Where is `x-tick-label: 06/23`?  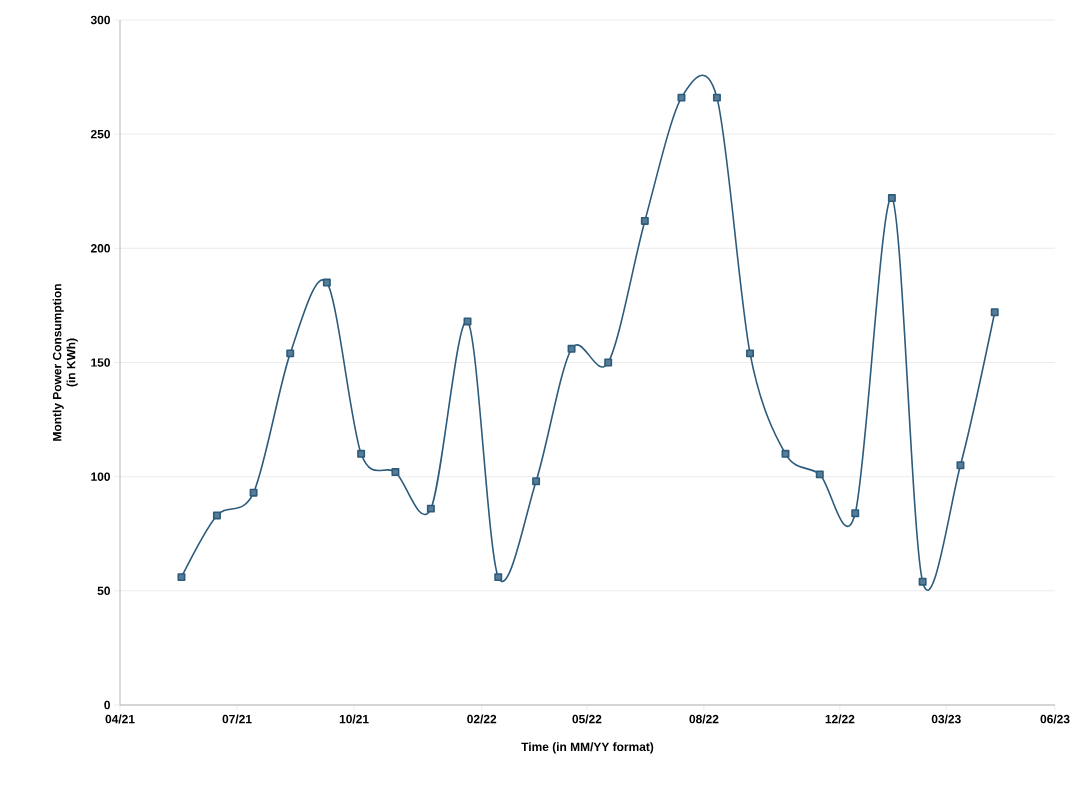 x-tick-label: 06/23 is located at coordinates (1055, 719).